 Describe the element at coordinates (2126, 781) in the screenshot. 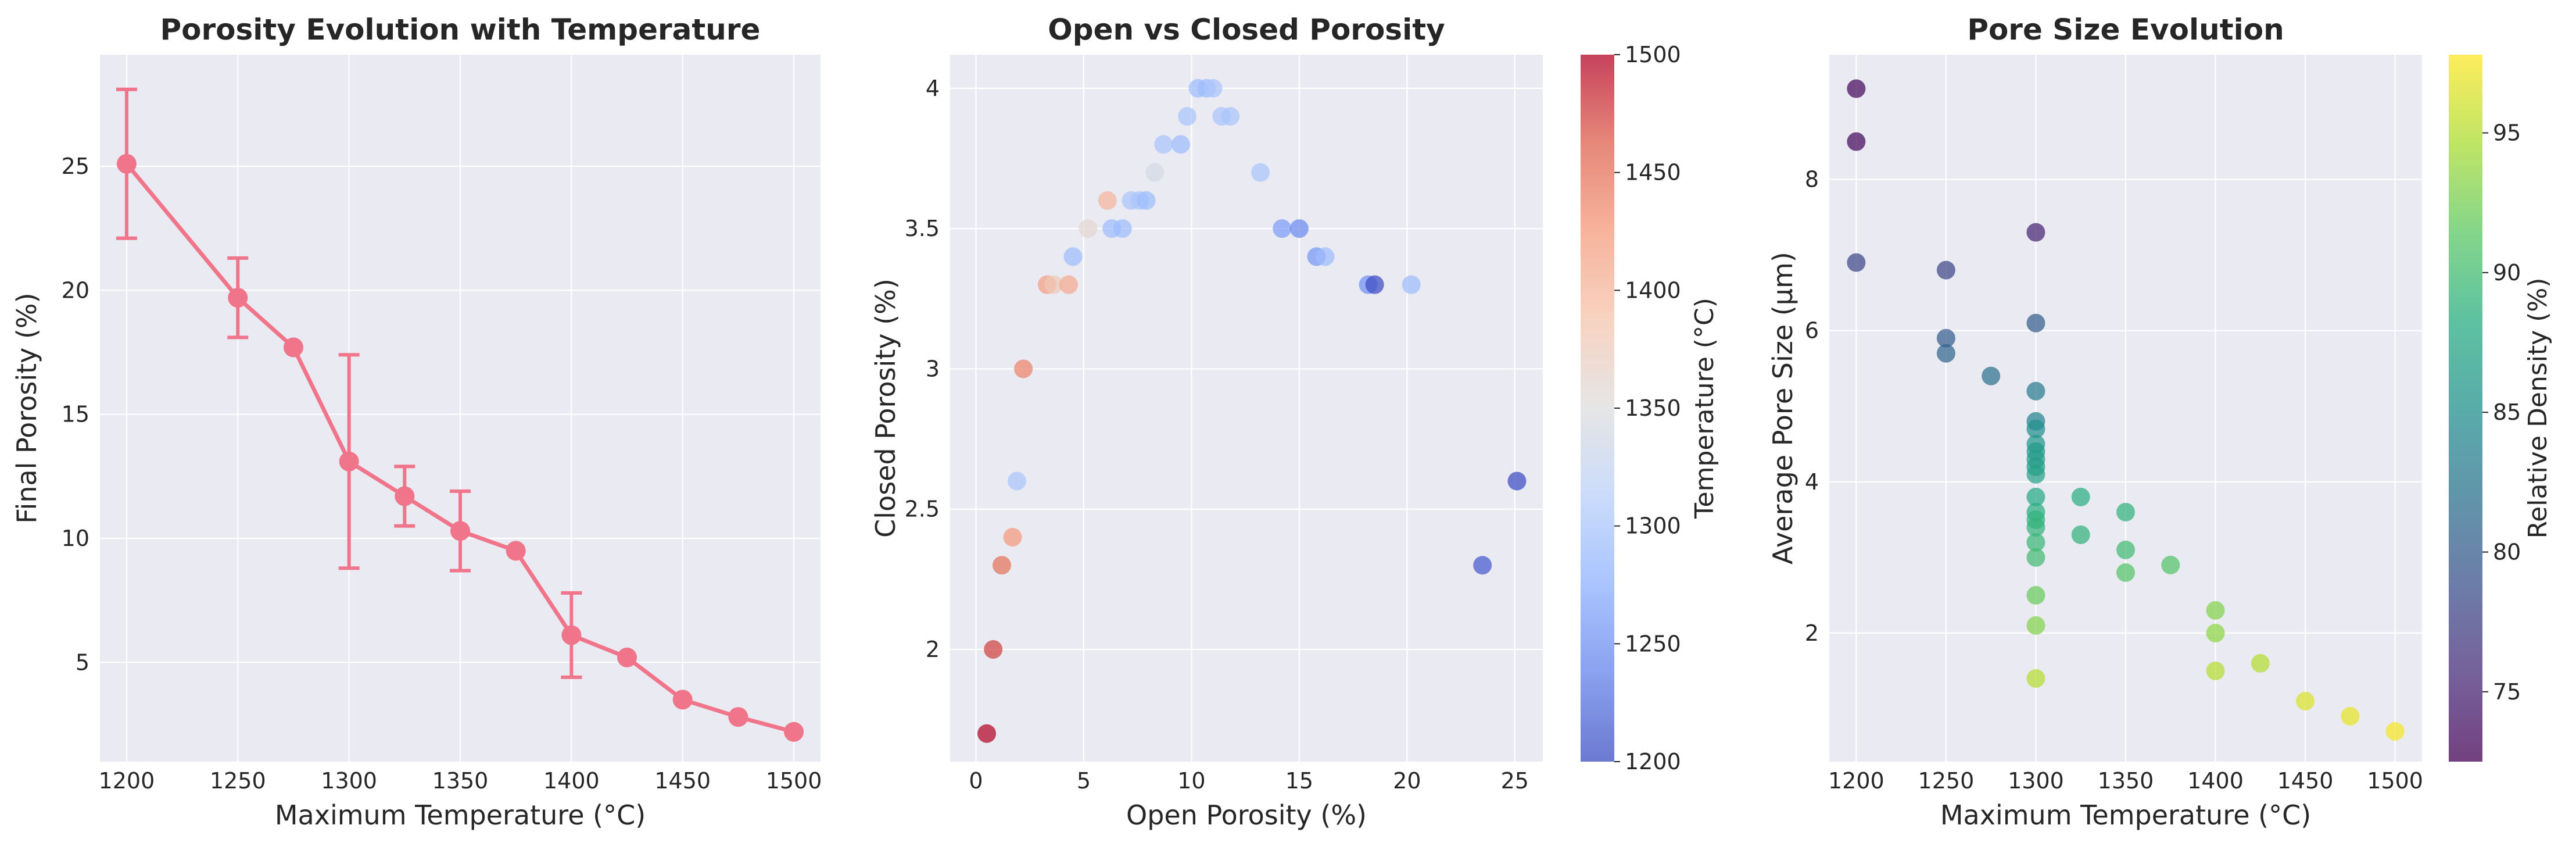

I see `pore-size-x-tick-label: 1350` at that location.